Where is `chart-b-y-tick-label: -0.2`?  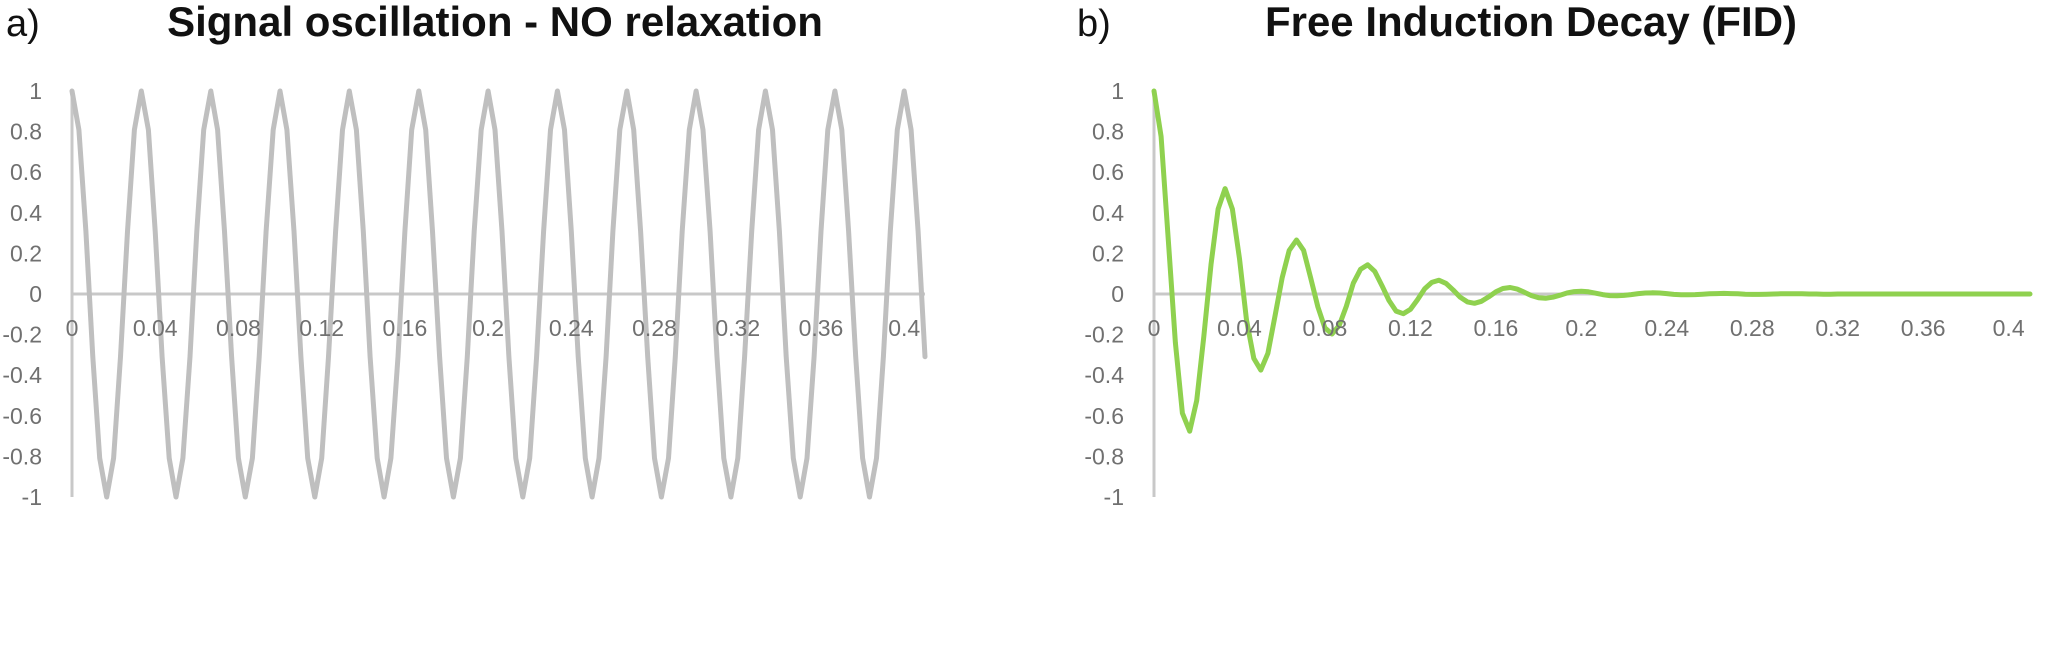
chart-b-y-tick-label: -0.2 is located at coordinates (1104, 335).